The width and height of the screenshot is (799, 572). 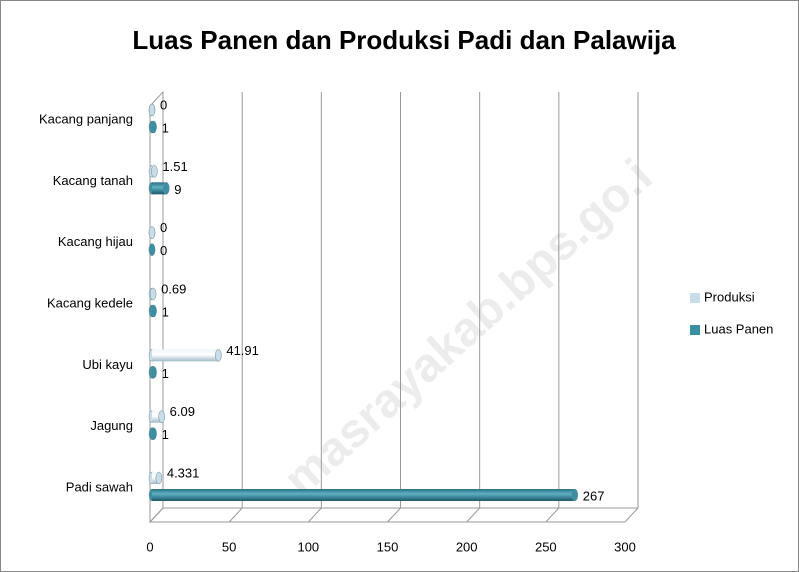 I want to click on y-tick-label: Jagung, so click(x=111, y=425).